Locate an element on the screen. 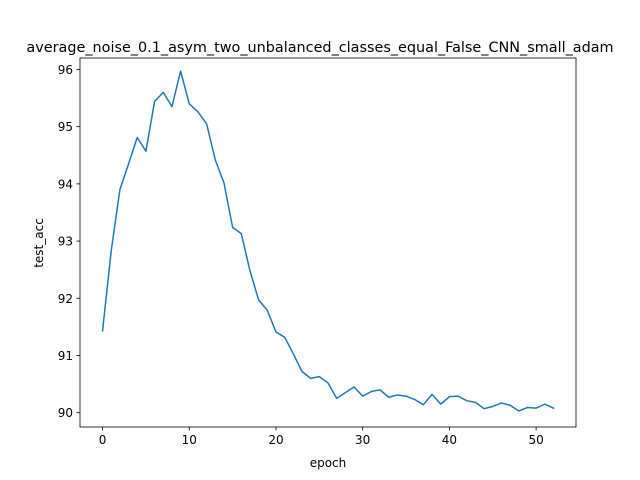 The height and width of the screenshot is (480, 640). x-tick-label: 20 is located at coordinates (275, 440).